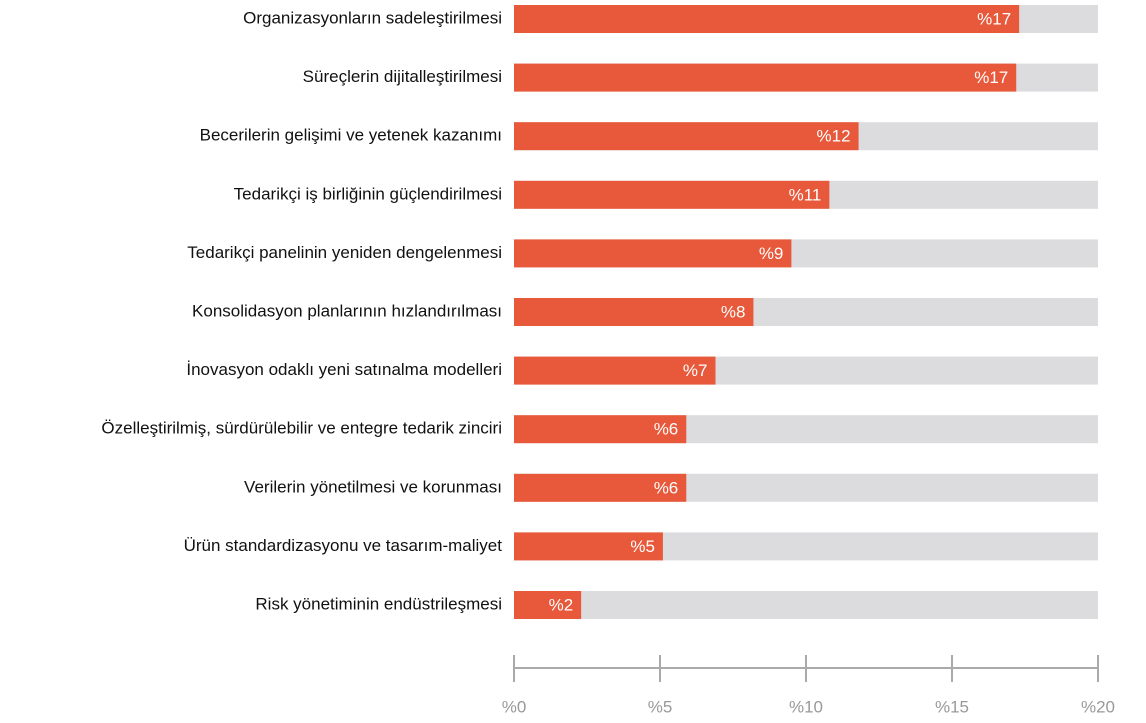 This screenshot has height=723, width=1146. I want to click on category-label: Organizasyonların sadeleştirilmesi, so click(372, 17).